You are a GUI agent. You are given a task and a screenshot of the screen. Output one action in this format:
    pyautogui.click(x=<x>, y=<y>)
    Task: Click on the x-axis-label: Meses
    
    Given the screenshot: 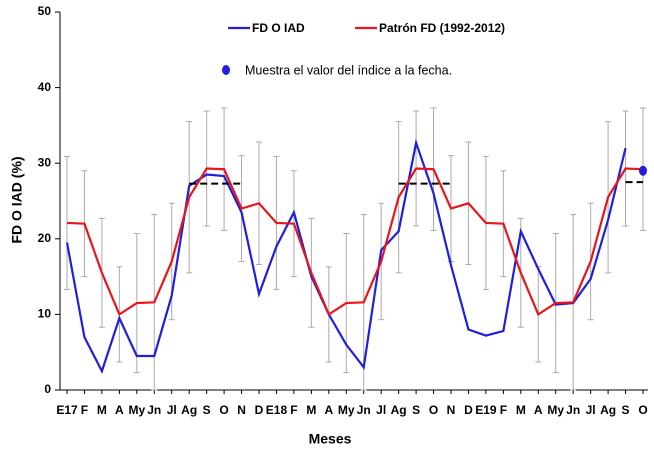 What is the action you would take?
    pyautogui.click(x=330, y=439)
    